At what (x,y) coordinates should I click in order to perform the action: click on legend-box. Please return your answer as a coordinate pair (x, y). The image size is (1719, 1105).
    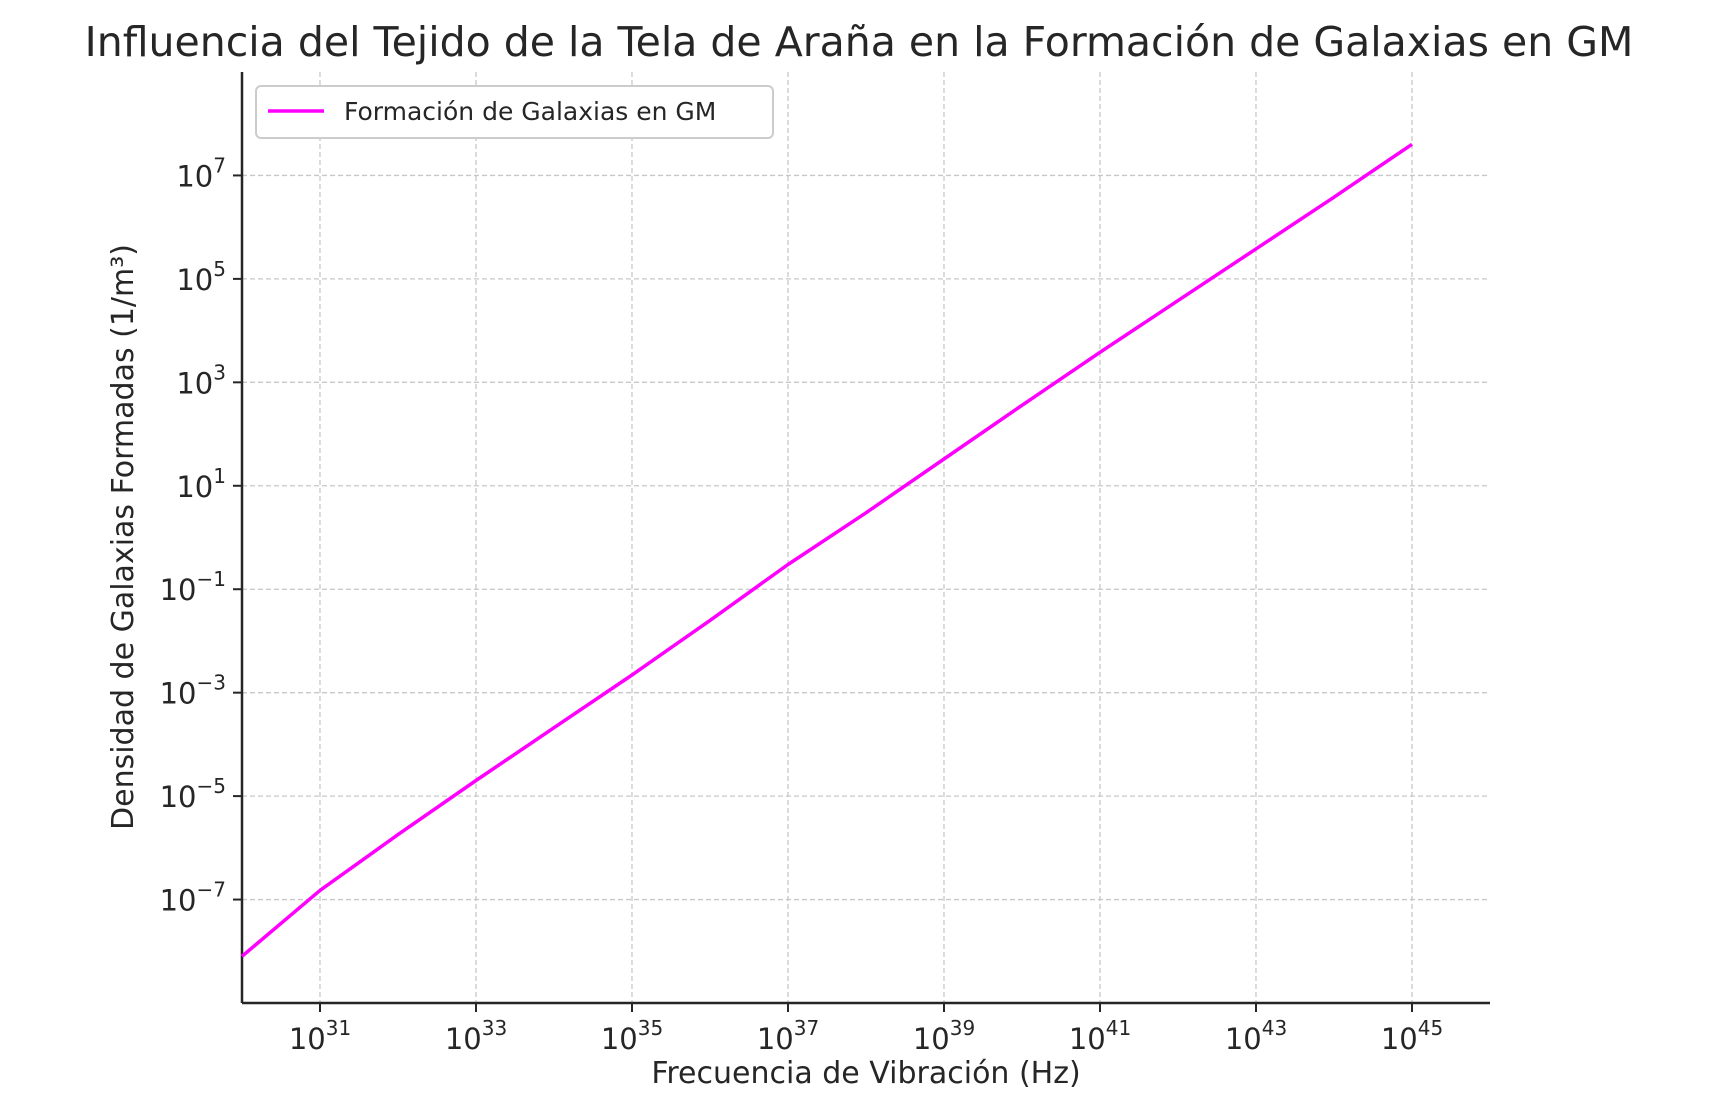
    Looking at the image, I should click on (514, 112).